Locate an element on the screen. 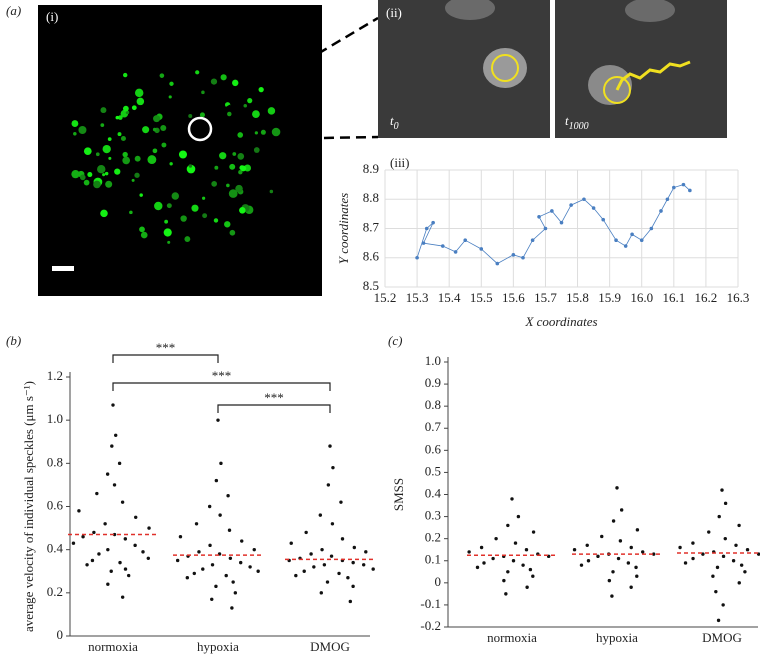 Image resolution: width=760 pixels, height=654 pixels. x-tick-label: normoxia is located at coordinates (113, 646).